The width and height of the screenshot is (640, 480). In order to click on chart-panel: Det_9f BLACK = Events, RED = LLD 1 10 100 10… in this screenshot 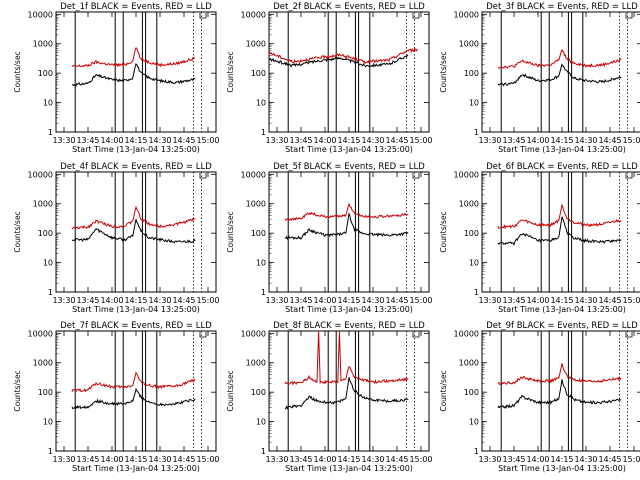, I will do `click(539, 397)`.